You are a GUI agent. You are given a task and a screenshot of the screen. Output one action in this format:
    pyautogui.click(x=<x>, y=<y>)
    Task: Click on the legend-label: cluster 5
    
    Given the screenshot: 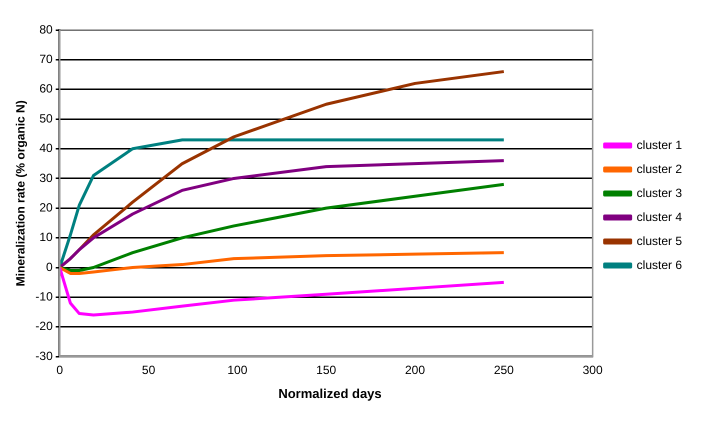 What is the action you would take?
    pyautogui.click(x=659, y=241)
    